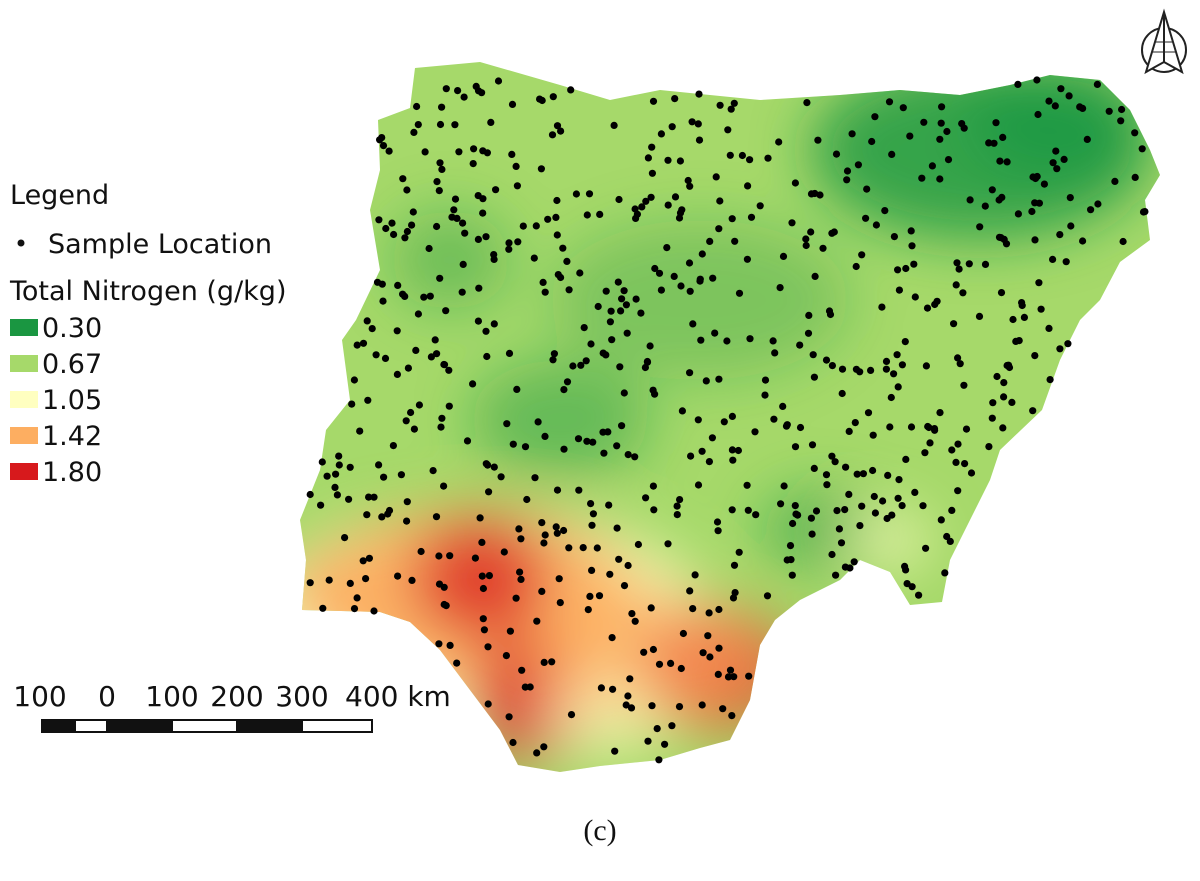  Describe the element at coordinates (171, 696) in the screenshot. I see `scale-label: 100` at that location.